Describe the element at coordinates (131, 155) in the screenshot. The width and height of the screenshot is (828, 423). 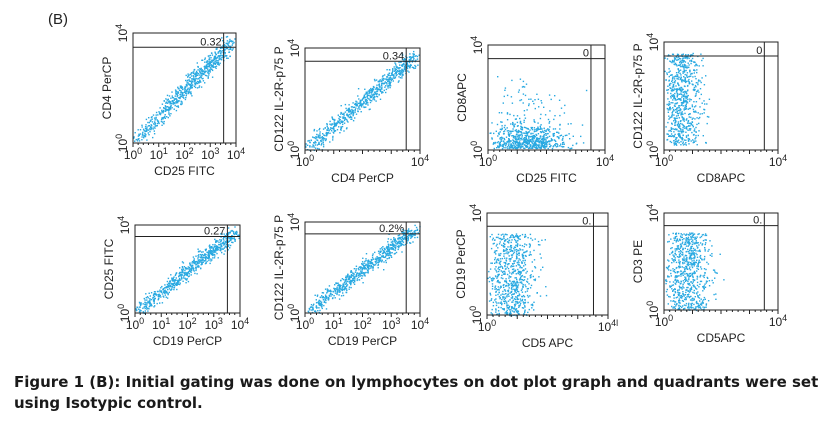
I see `tick-base: 10` at that location.